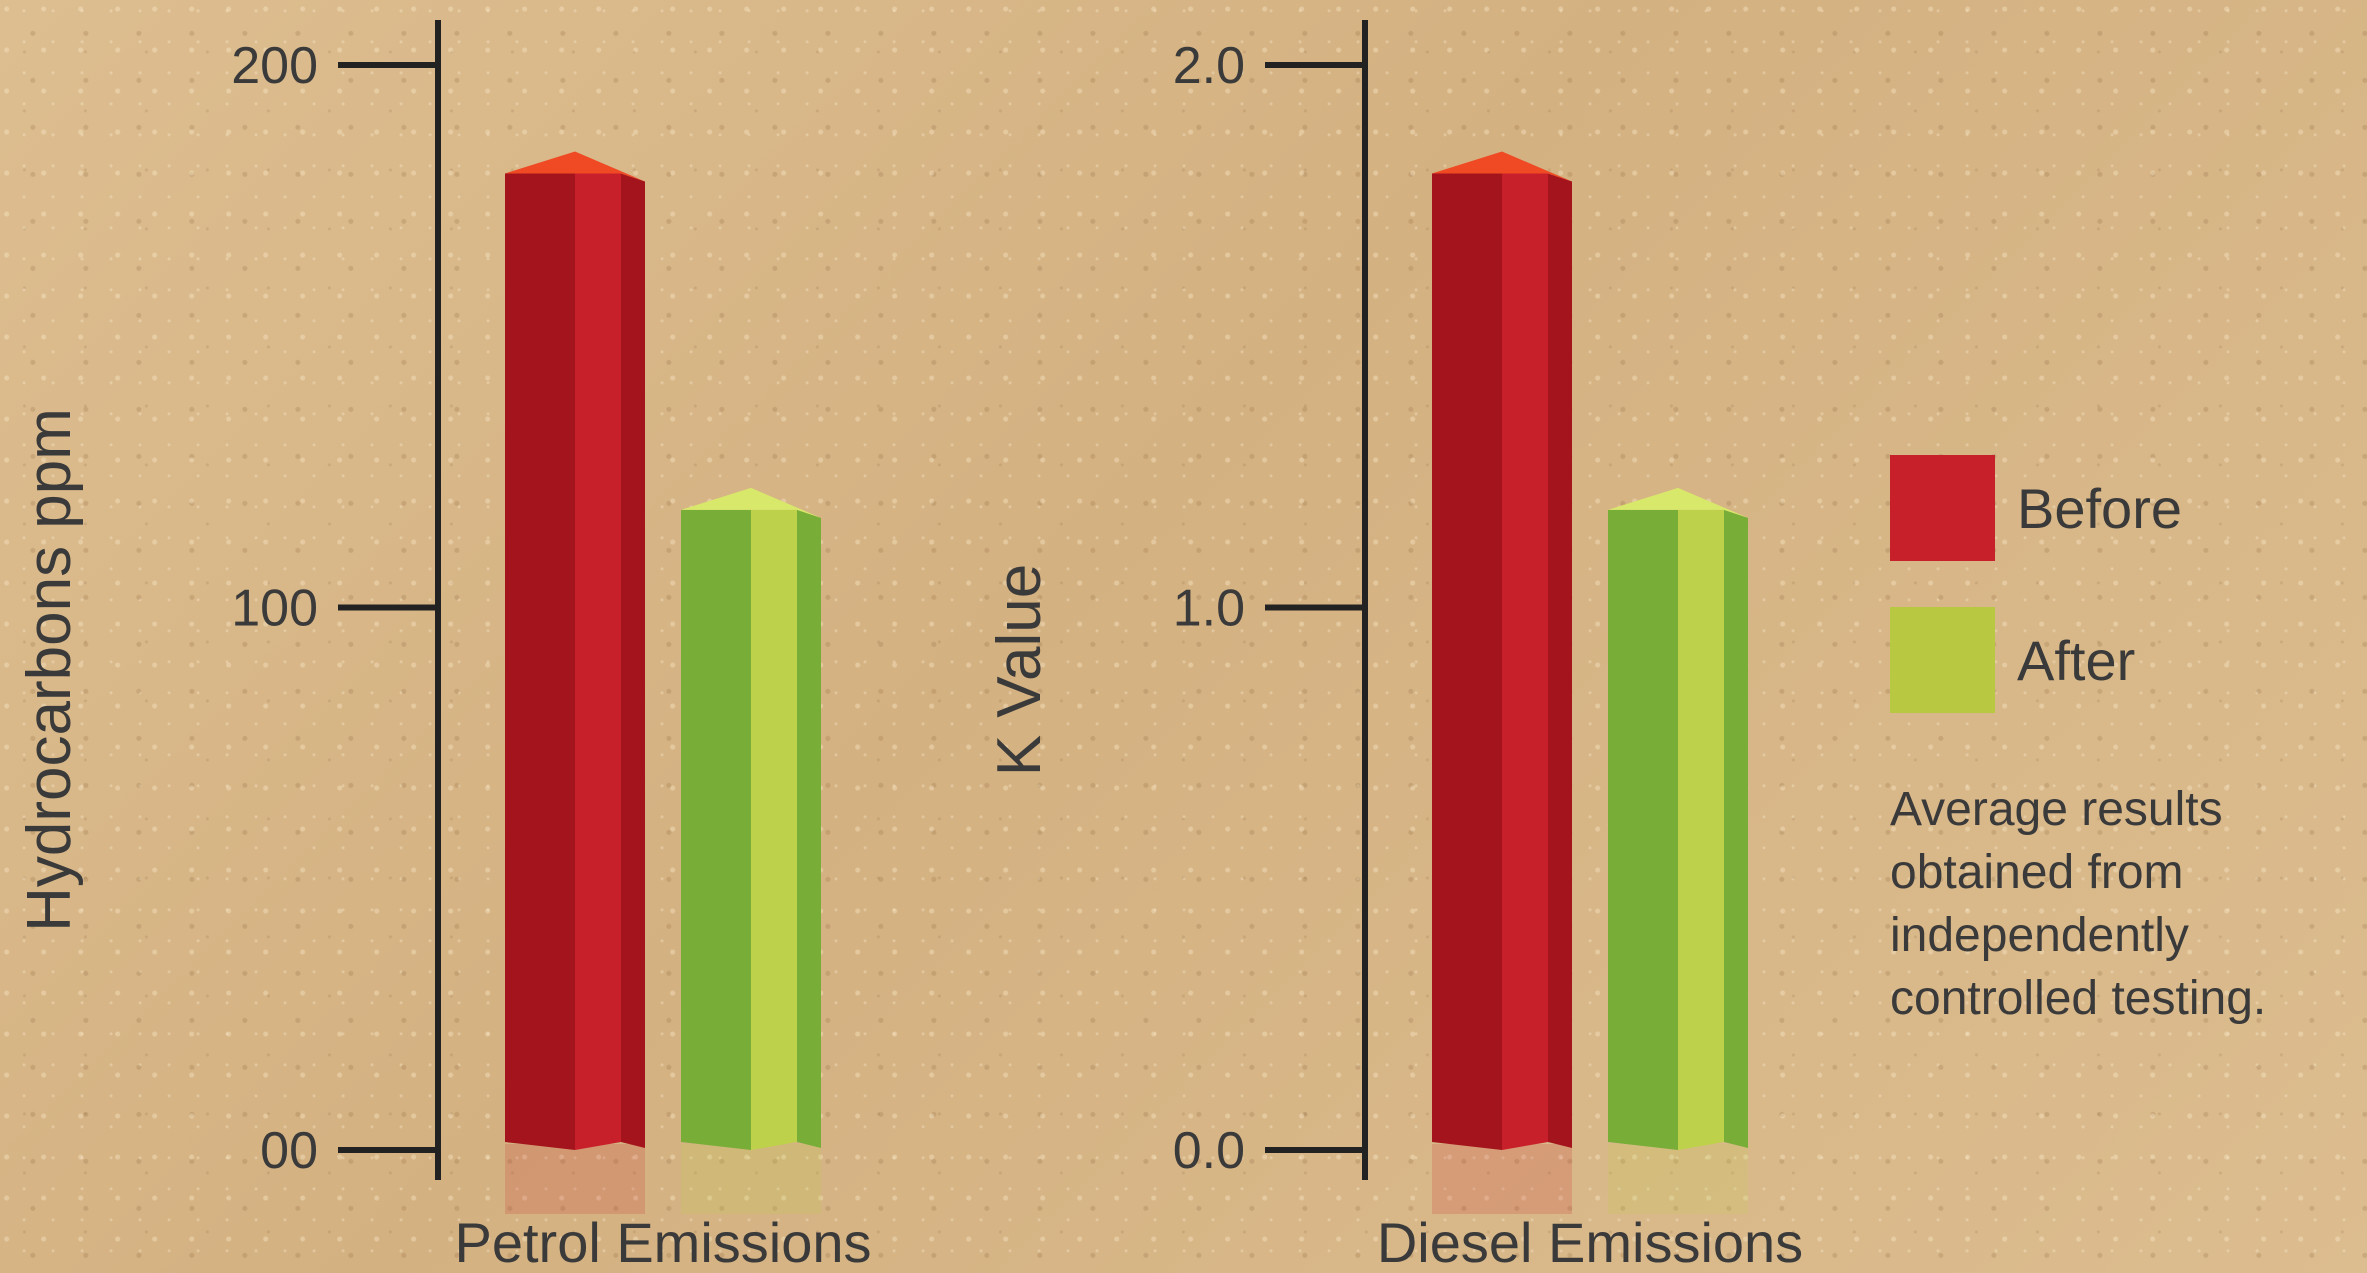 Image resolution: width=2367 pixels, height=1273 pixels. What do you see at coordinates (1467, 661) in the screenshot?
I see `diesel-bar-before-left-face` at bounding box center [1467, 661].